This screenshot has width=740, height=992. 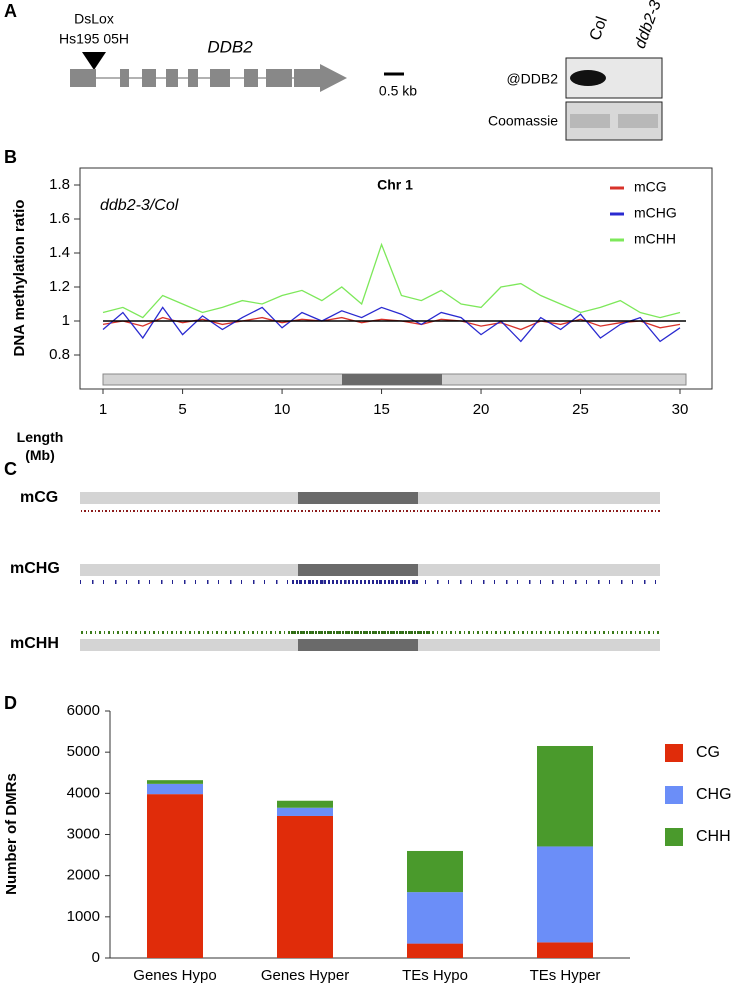 I want to click on panel-label: D, so click(x=10, y=703).